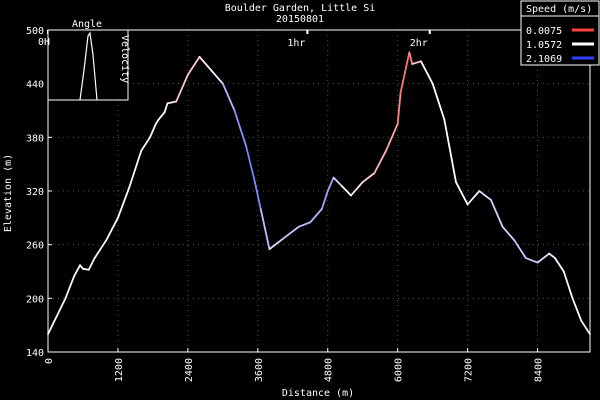 The height and width of the screenshot is (400, 600). What do you see at coordinates (419, 43) in the screenshot?
I see `time-marker-label: 2hr` at bounding box center [419, 43].